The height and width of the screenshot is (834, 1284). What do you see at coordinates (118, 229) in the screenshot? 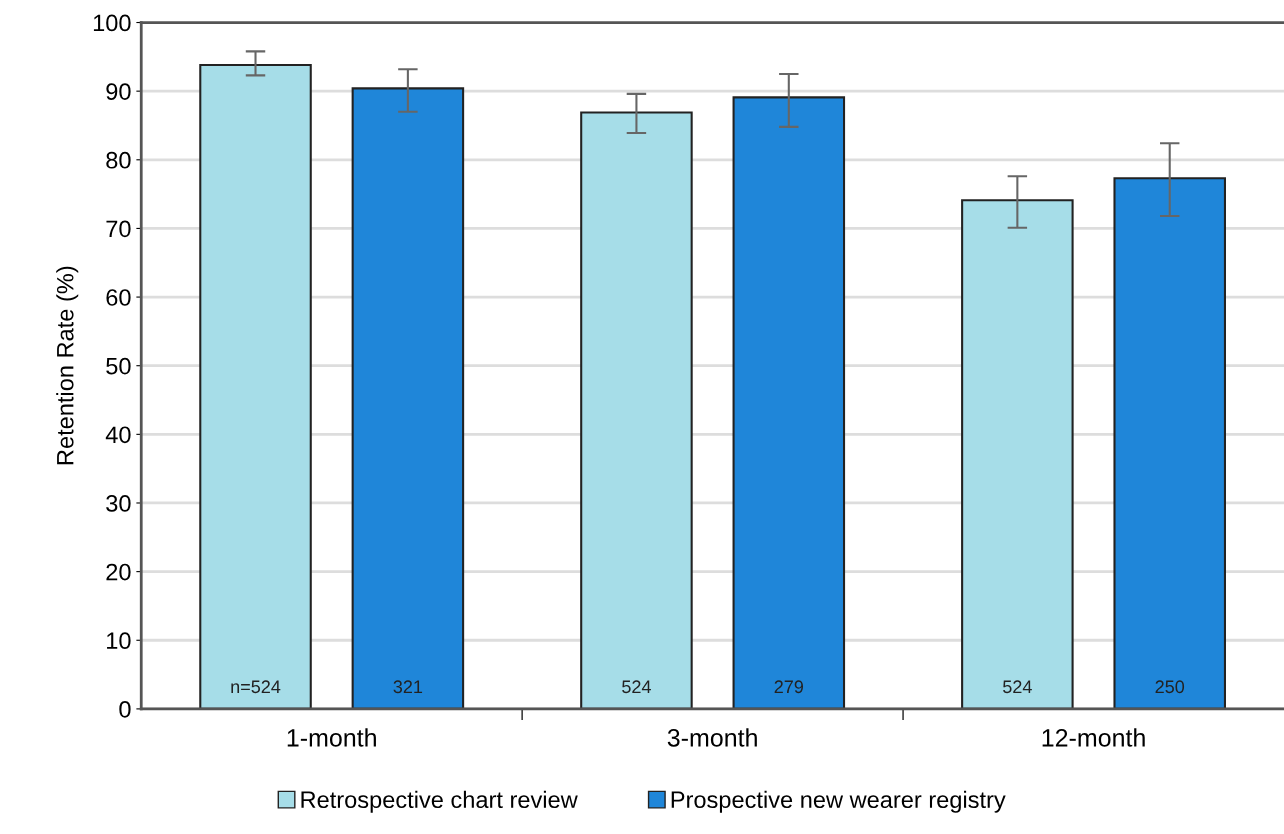
I see `y-tick-label: 70` at bounding box center [118, 229].